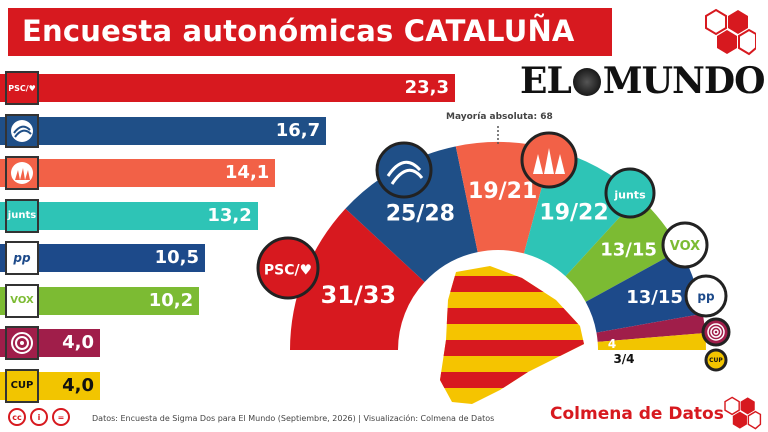 The width and height of the screenshot is (768, 432). Describe the element at coordinates (426, 87) in the screenshot. I see `bar-value-label: 23,3` at that location.